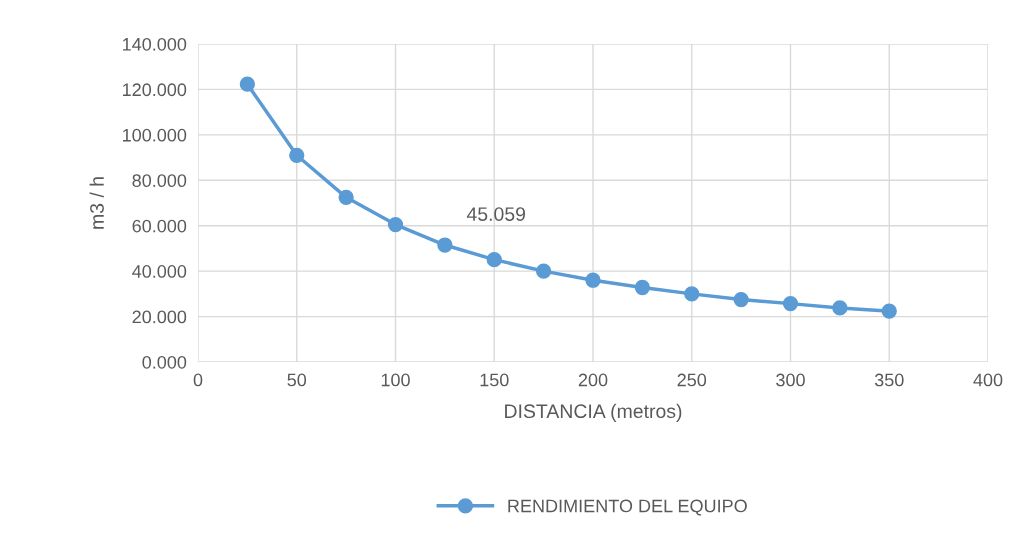 This screenshot has width=1024, height=549. What do you see at coordinates (159, 317) in the screenshot?
I see `y-tick-label: 20.000` at bounding box center [159, 317].